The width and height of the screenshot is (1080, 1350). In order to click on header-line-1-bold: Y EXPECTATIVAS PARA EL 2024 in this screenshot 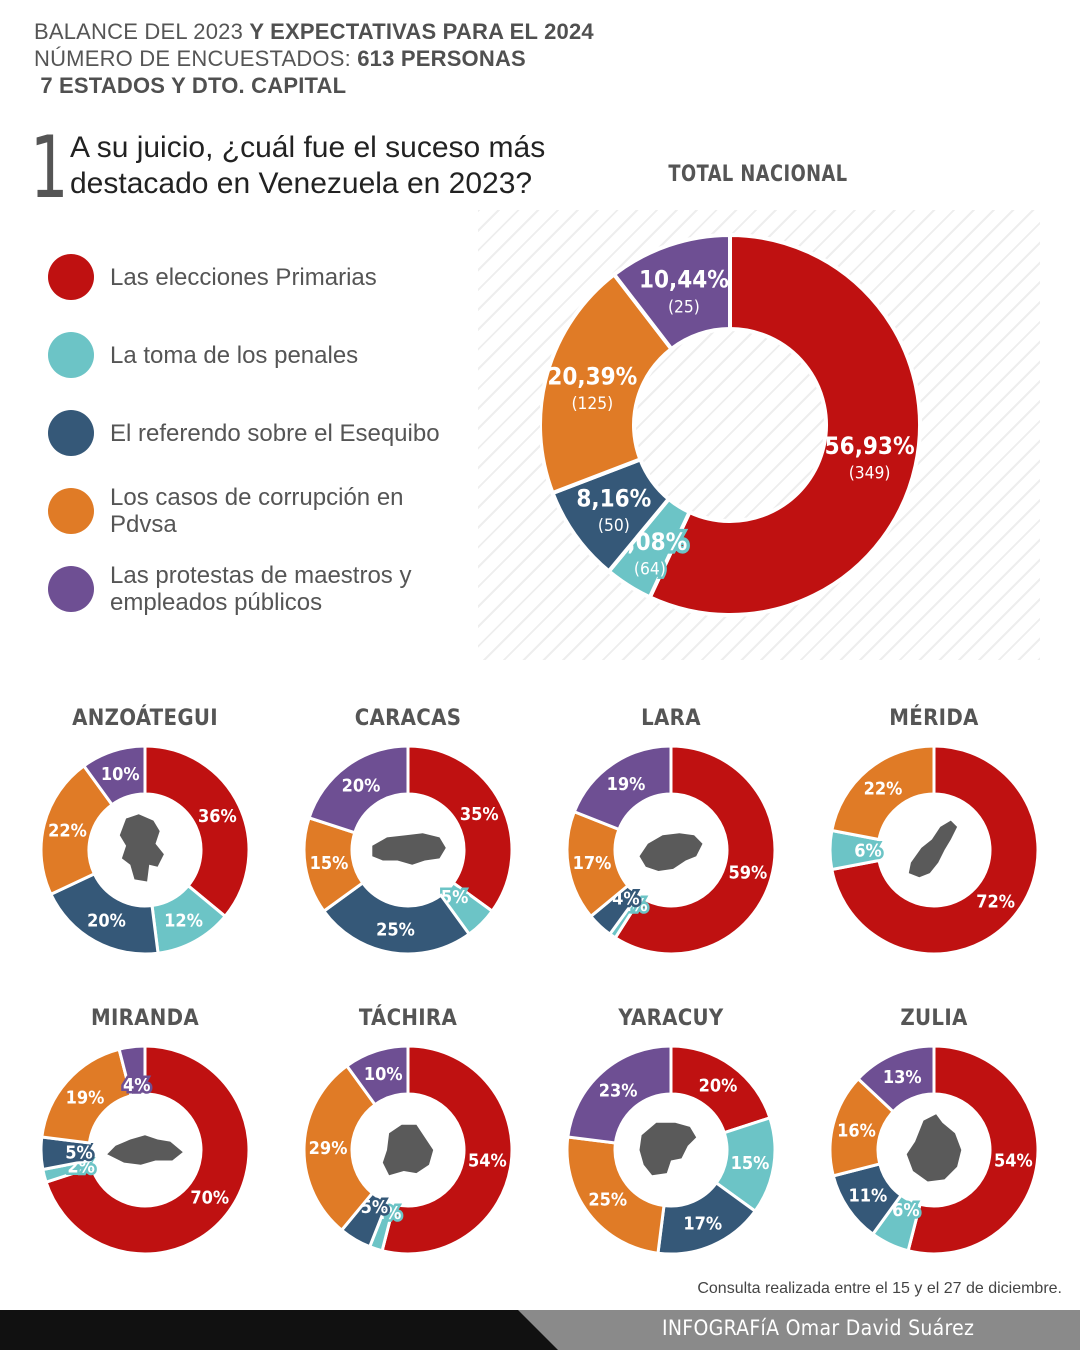, I will do `click(421, 31)`.